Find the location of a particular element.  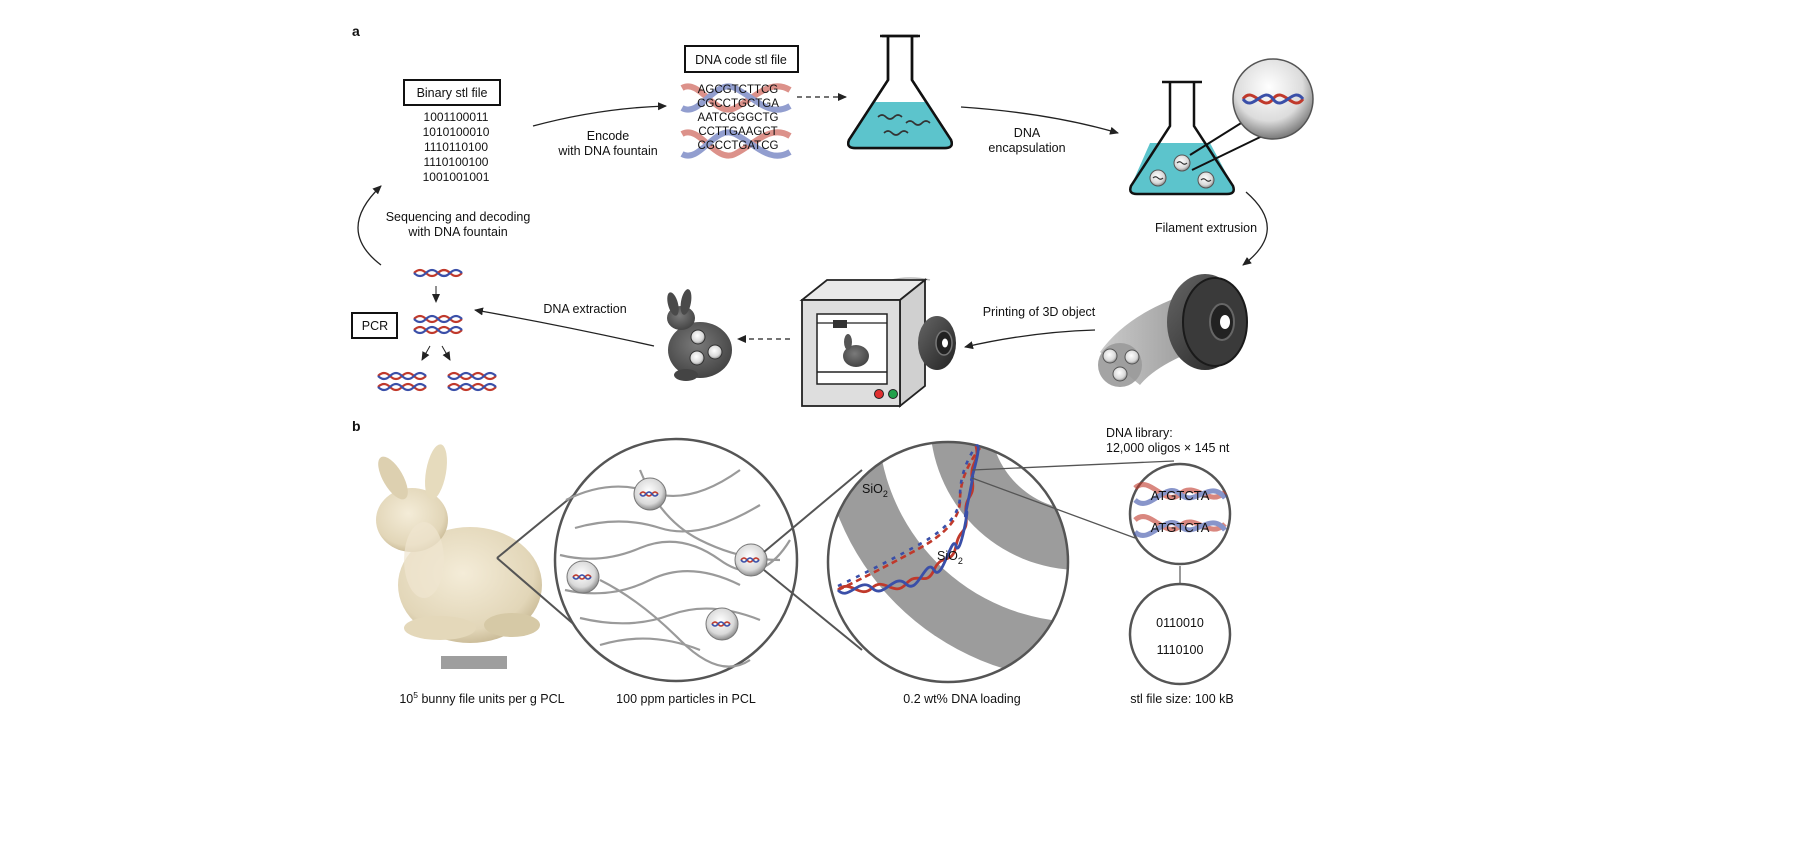

dna-line: CCTTGAAGCT is located at coordinates (737, 132).